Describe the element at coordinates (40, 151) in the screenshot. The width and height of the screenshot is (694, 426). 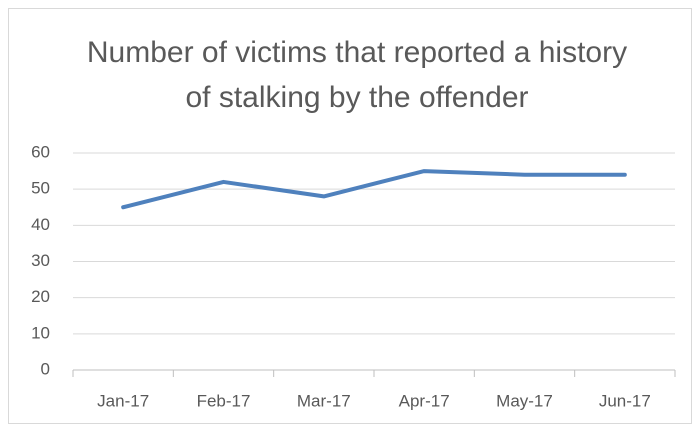
I see `y-tick-label: 60` at that location.